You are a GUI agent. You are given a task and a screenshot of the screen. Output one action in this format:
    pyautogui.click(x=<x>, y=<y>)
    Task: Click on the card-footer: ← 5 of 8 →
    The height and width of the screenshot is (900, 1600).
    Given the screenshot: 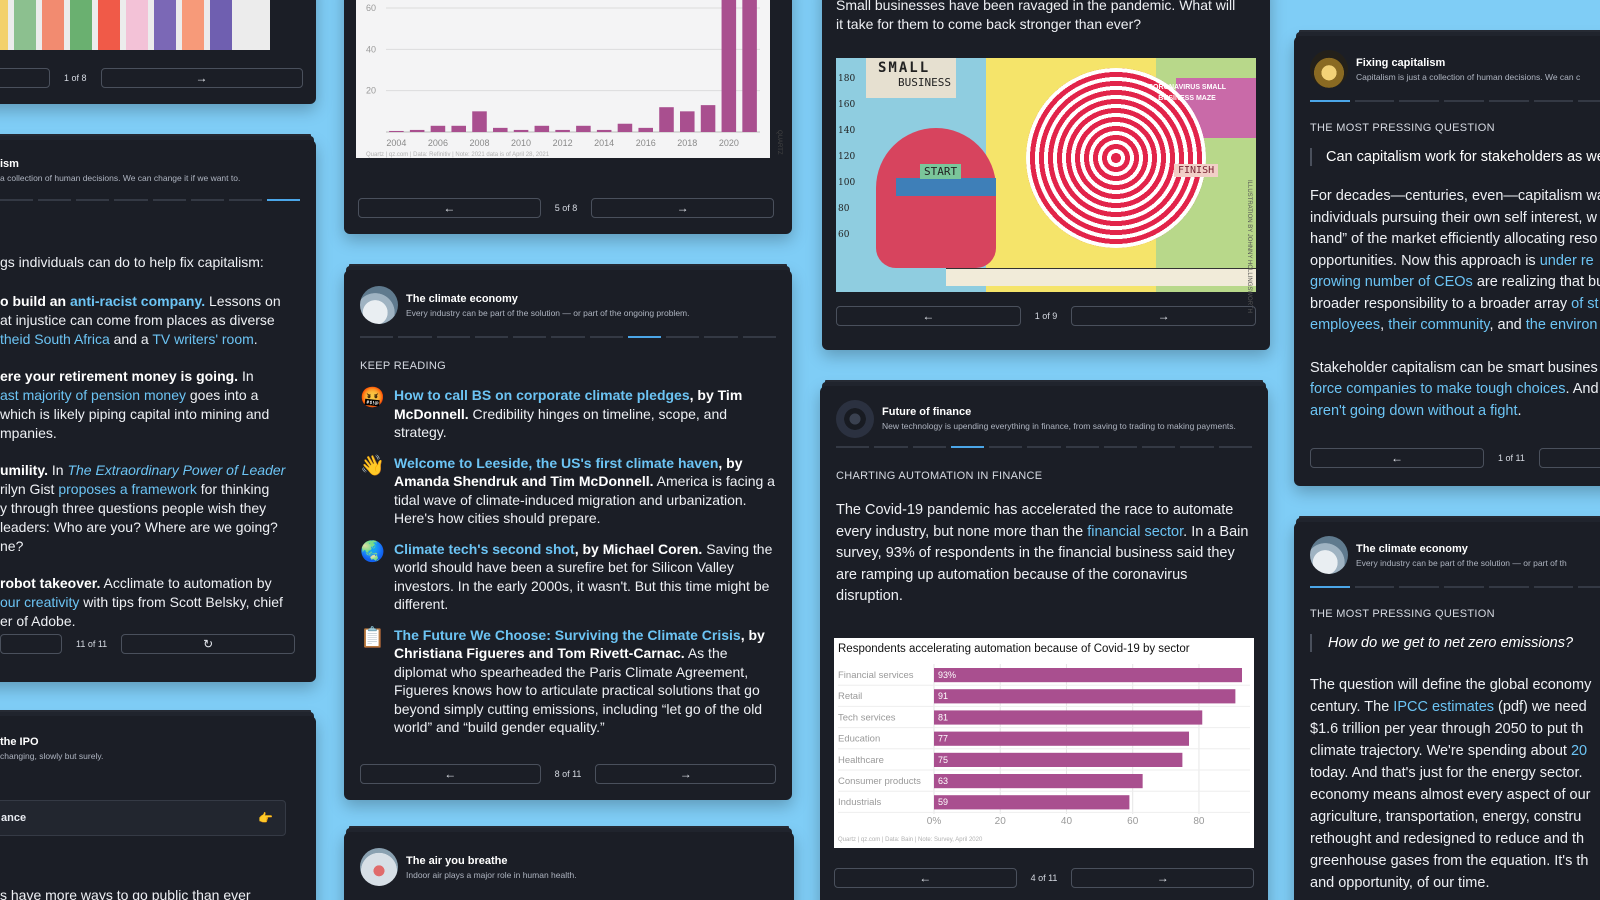 What is the action you would take?
    pyautogui.click(x=566, y=208)
    